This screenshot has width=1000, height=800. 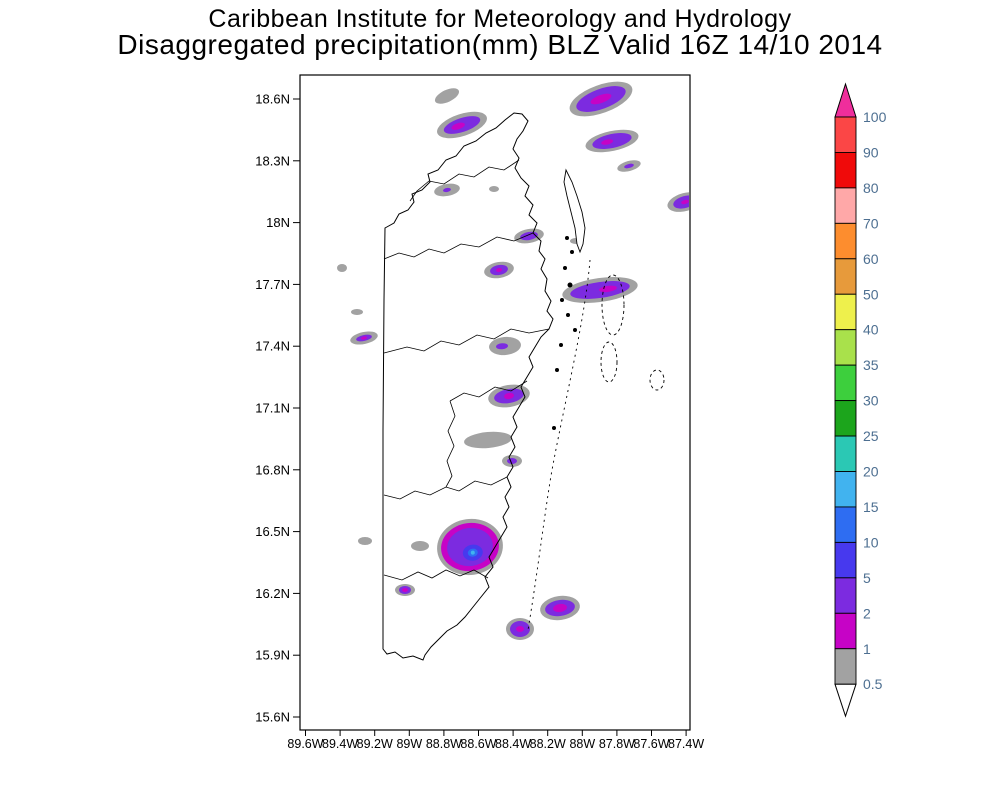 What do you see at coordinates (871, 507) in the screenshot?
I see `colorbar-label: 15` at bounding box center [871, 507].